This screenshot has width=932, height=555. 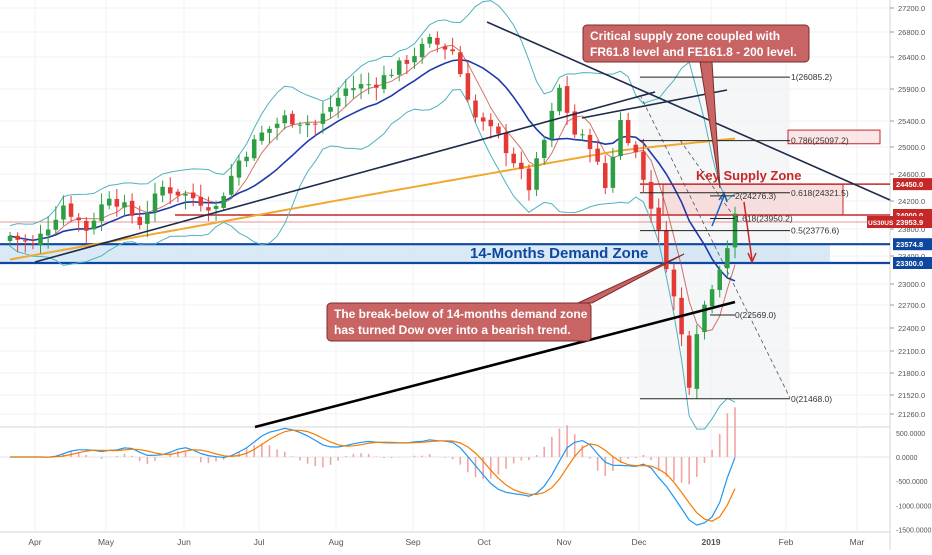 I want to click on price-tag-text: 24000.0, so click(x=909, y=215).